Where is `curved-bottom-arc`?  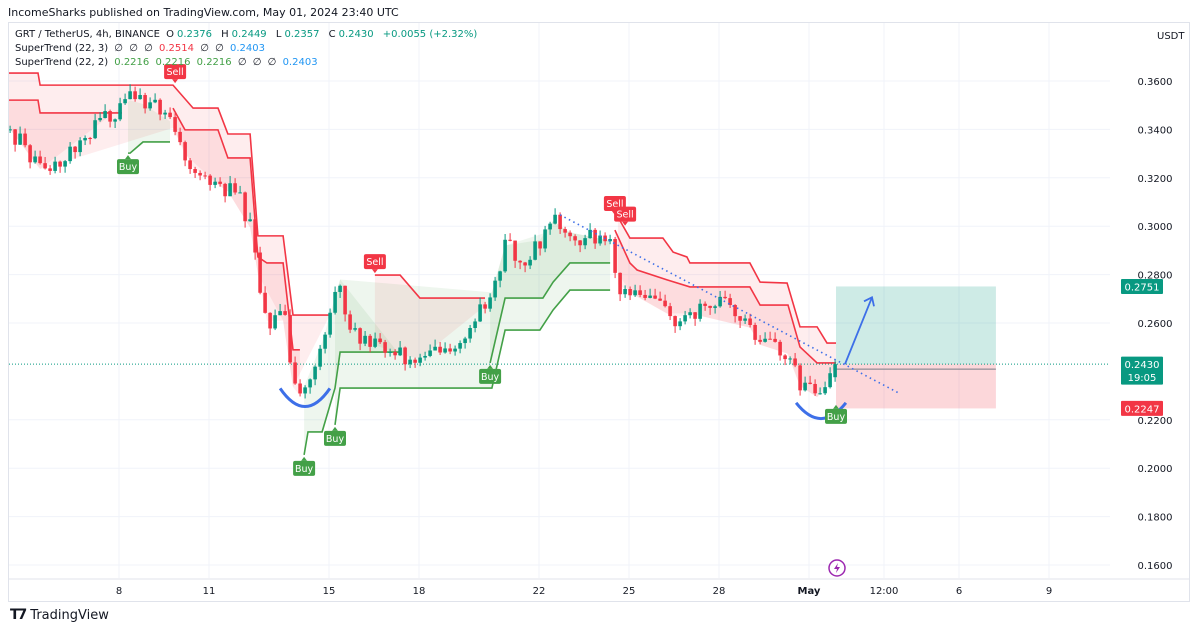 curved-bottom-arc is located at coordinates (305, 397).